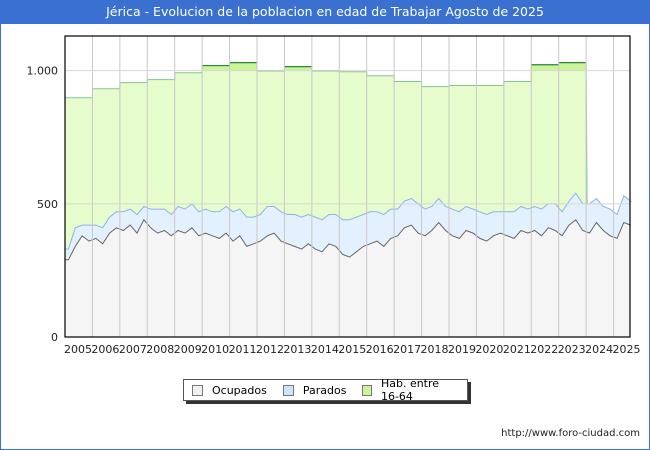 This screenshot has height=450, width=650. I want to click on x-tick-label: 2007, so click(133, 349).